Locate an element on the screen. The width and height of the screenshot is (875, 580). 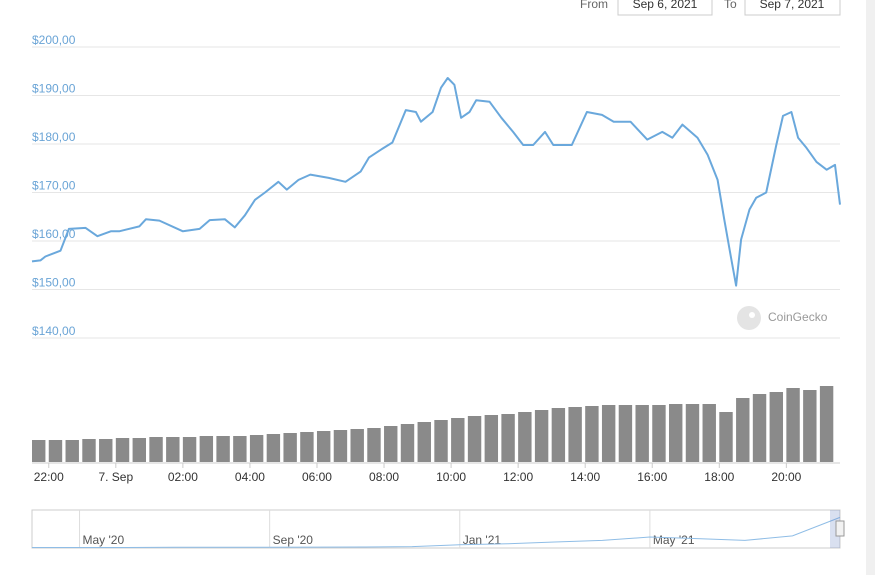
x-tick-label: 08:00 is located at coordinates (384, 477).